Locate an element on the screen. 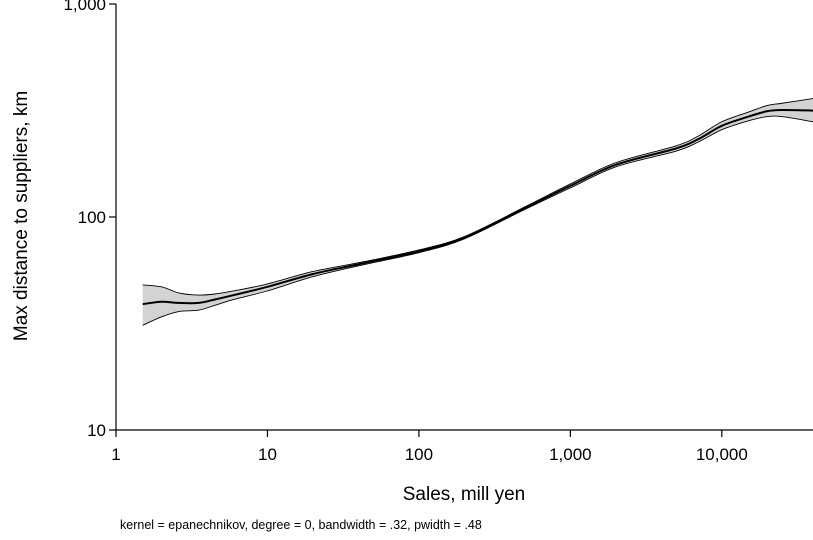 The width and height of the screenshot is (813, 540). y-tick-label: 10 is located at coordinates (96, 430).